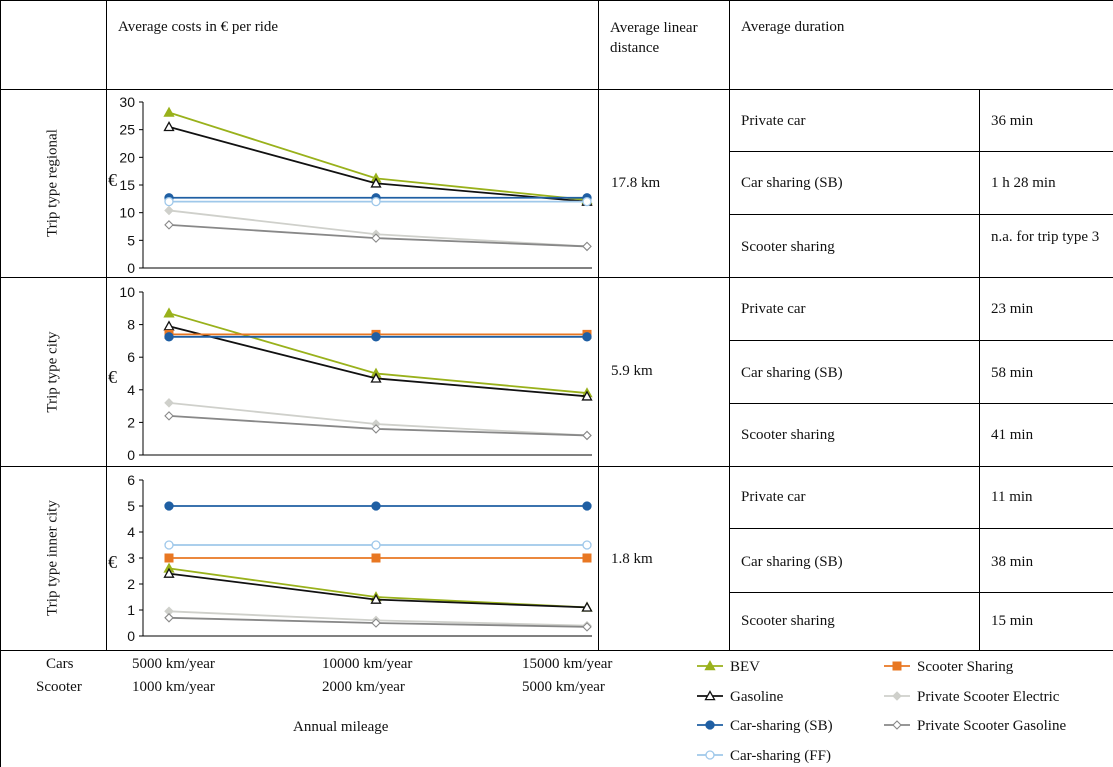 This screenshot has width=1113, height=767. I want to click on x-tick-cars: 5000 km/year, so click(173, 664).